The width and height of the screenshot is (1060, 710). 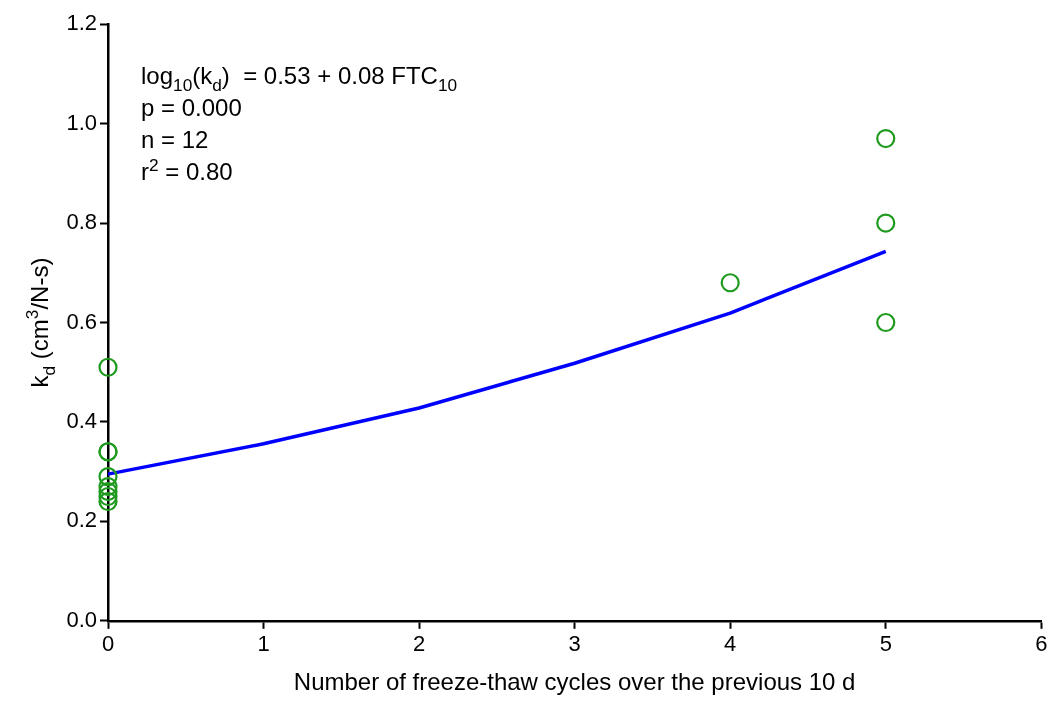 What do you see at coordinates (81, 420) in the screenshot?
I see `y-tick-label: 0.4` at bounding box center [81, 420].